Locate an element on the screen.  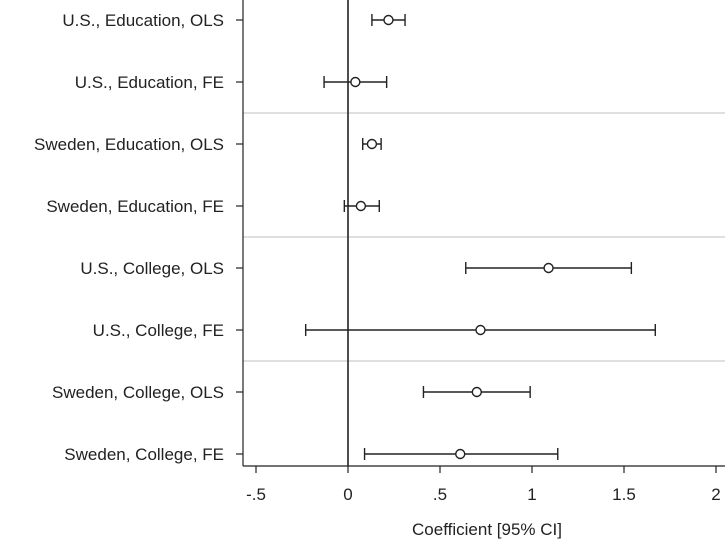
category-label: Sweden, College, OLS is located at coordinates (138, 392).